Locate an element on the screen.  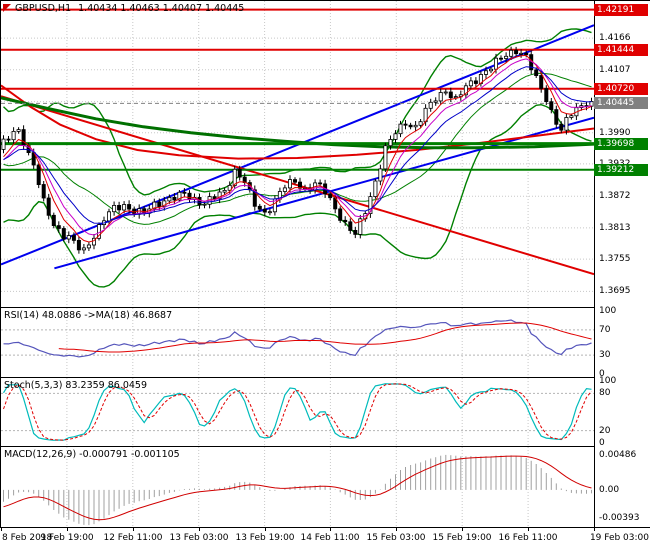
price-tick-label: 20 is located at coordinates (605, 431).